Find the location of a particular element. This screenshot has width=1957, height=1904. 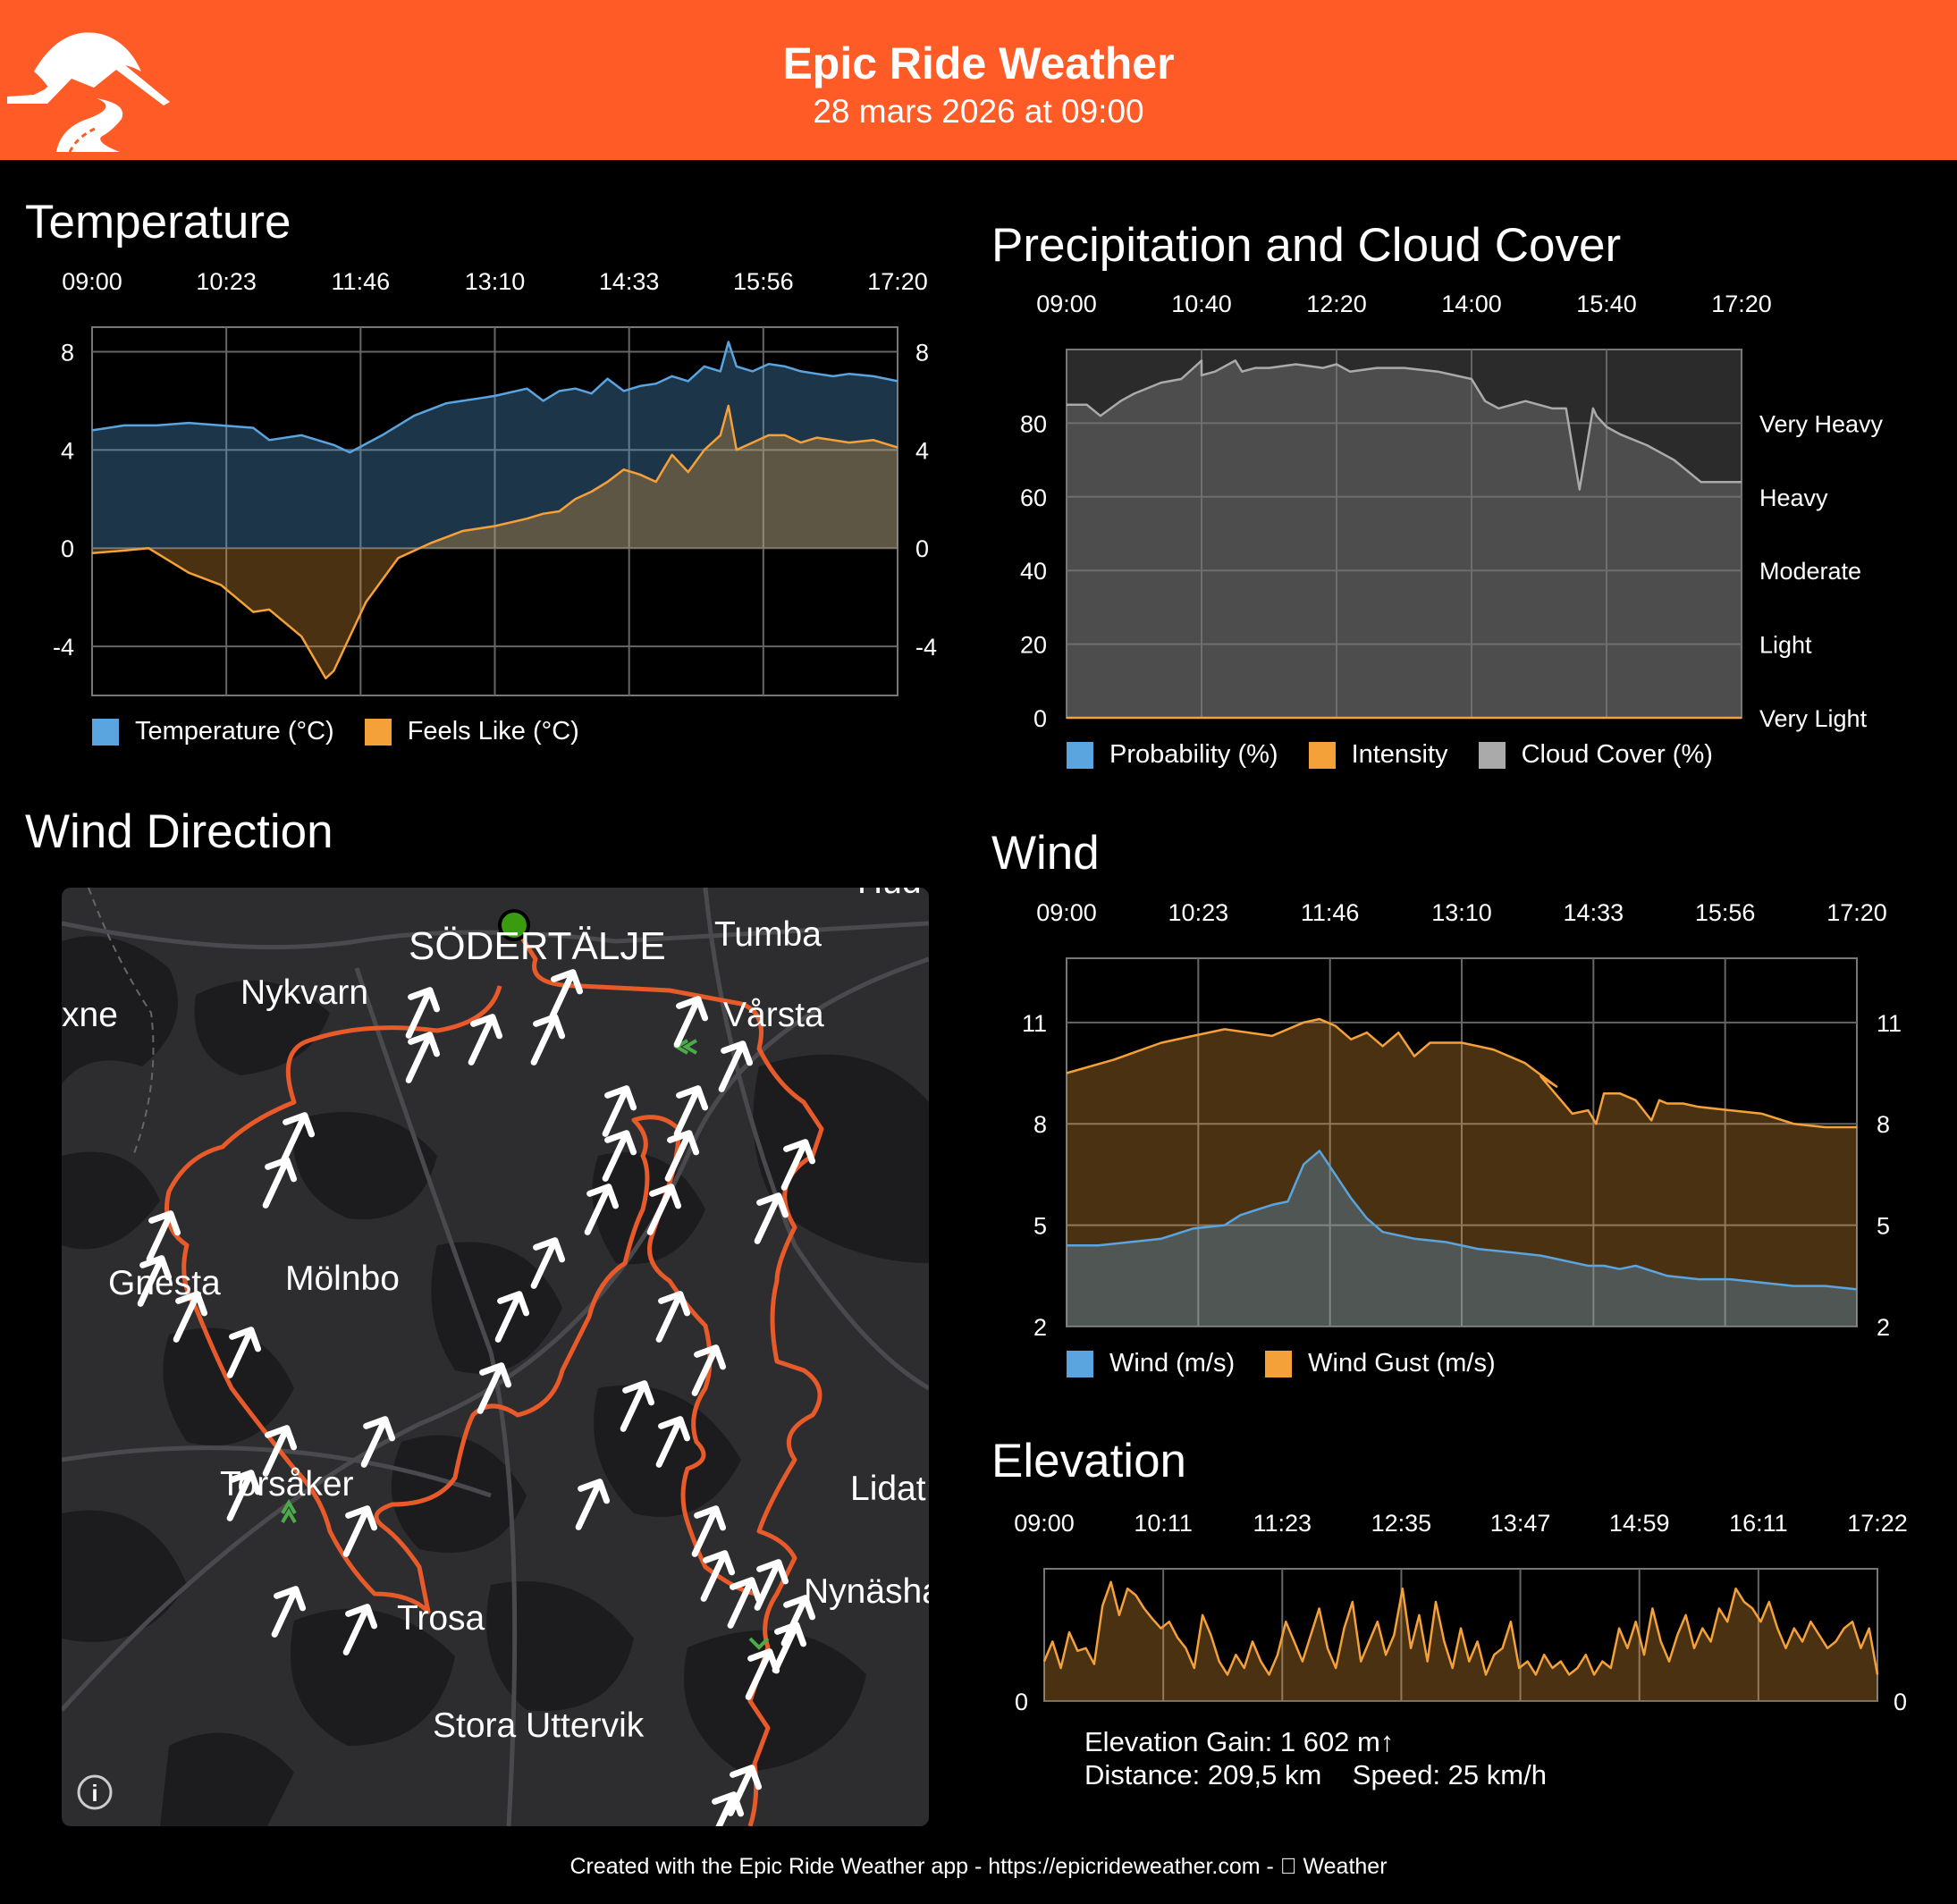

wind-title: Wind is located at coordinates (1045, 853).